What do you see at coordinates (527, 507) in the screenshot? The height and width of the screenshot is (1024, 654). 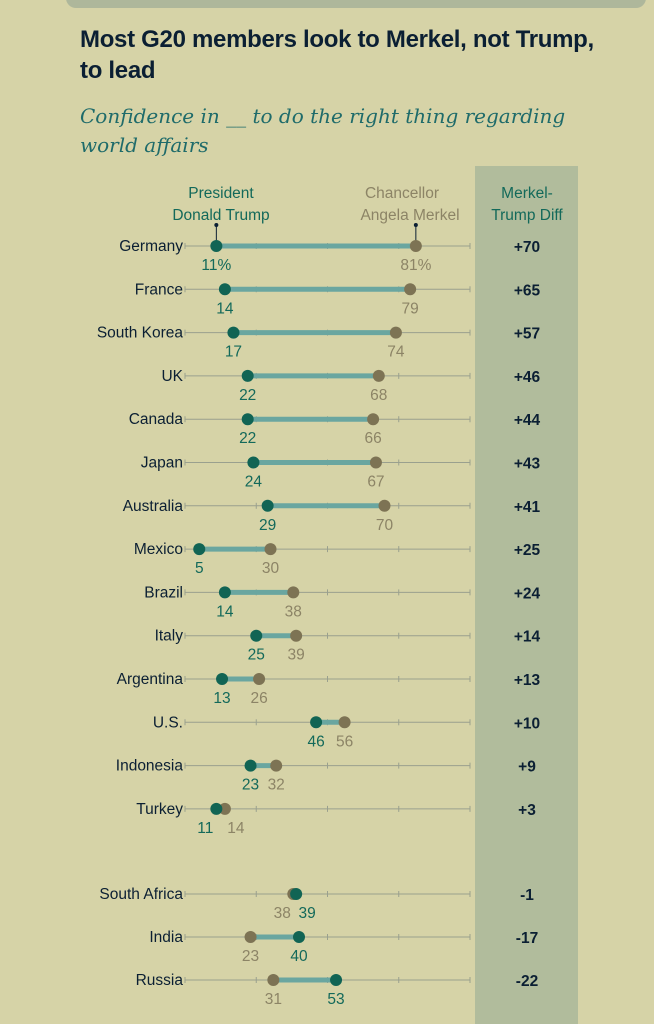 I see `diff-value: +41` at bounding box center [527, 507].